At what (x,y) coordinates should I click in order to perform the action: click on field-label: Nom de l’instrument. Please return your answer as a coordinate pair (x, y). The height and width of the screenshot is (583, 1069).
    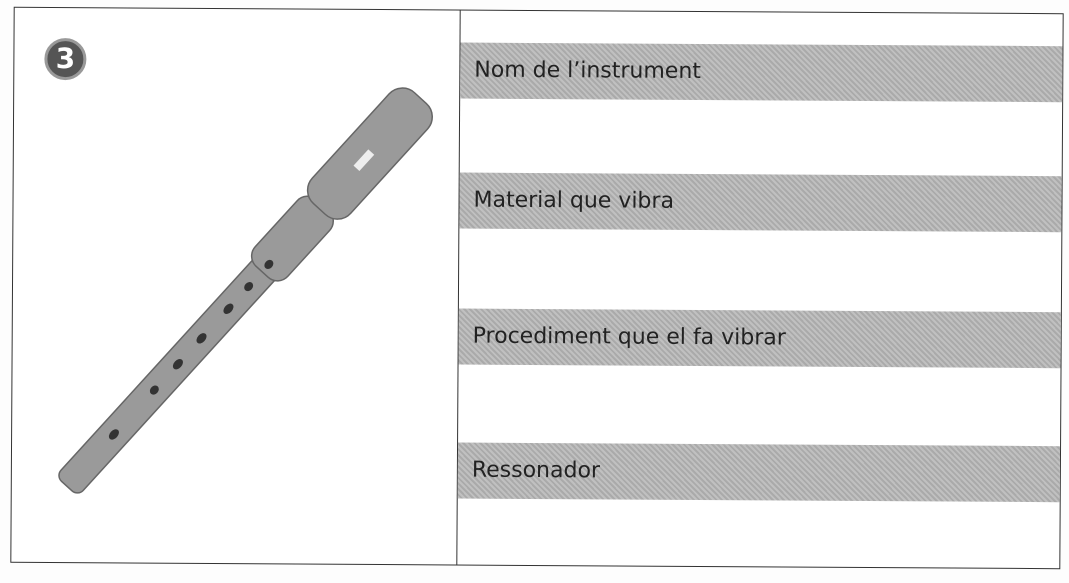
    Looking at the image, I should click on (761, 72).